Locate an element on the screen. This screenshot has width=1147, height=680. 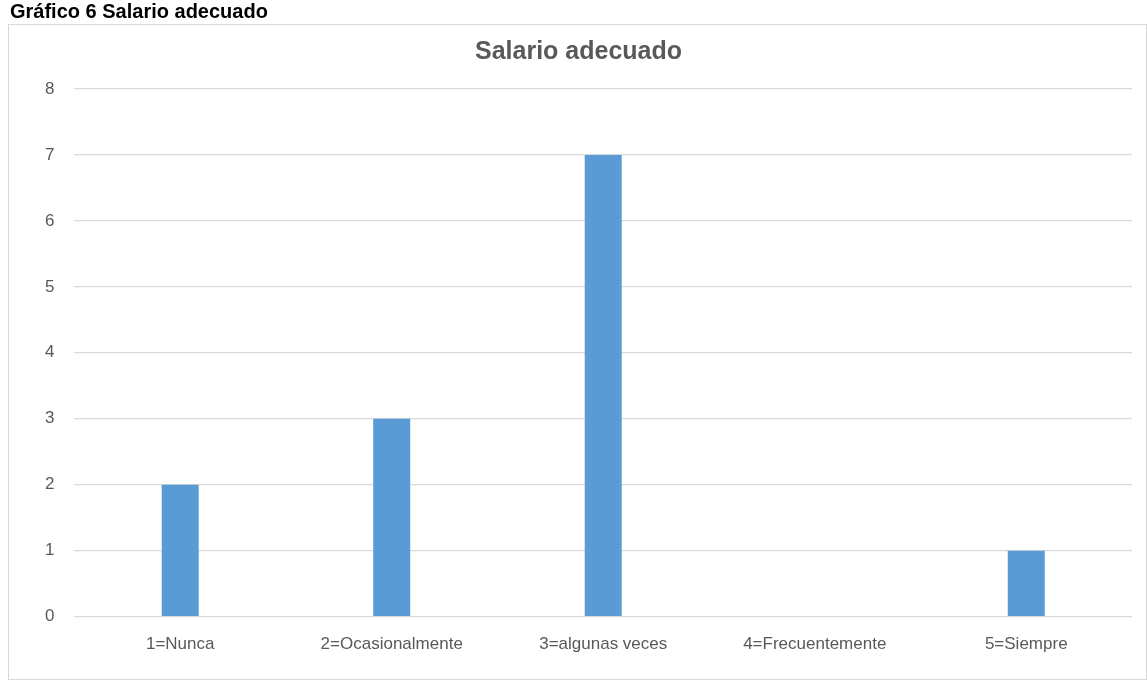
chart-title: Salario adecuado is located at coordinates (578, 49).